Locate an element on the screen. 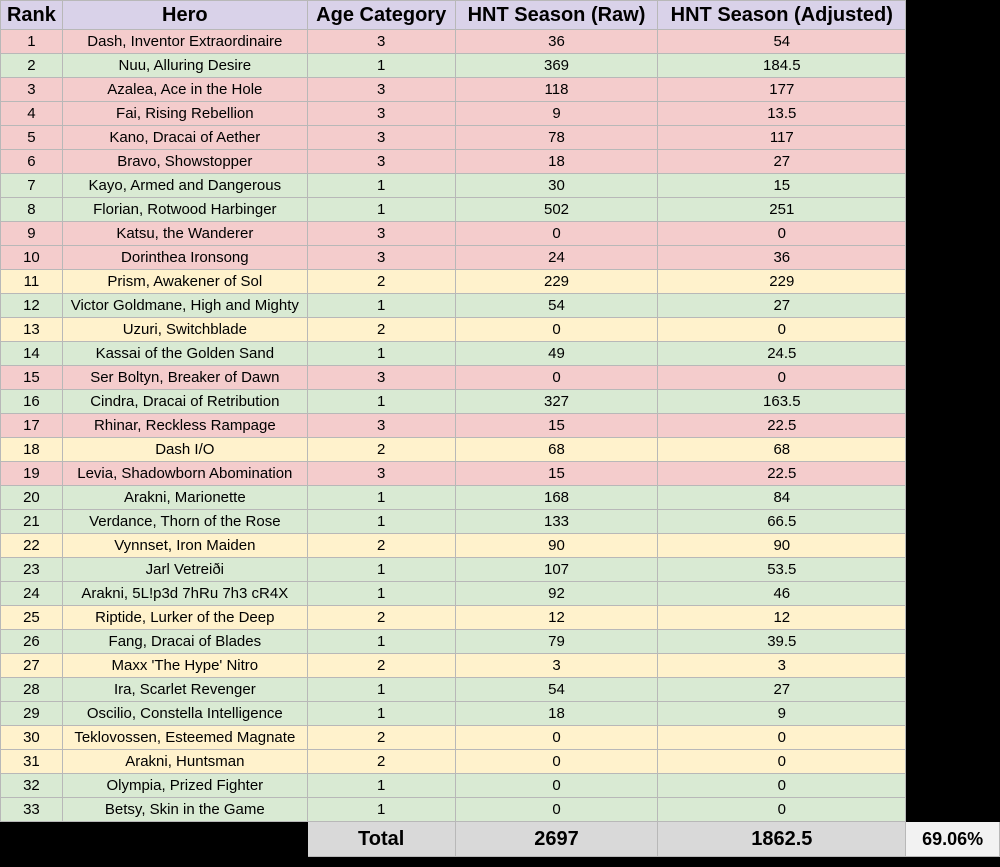  adjusted-cell: 177 is located at coordinates (782, 89).